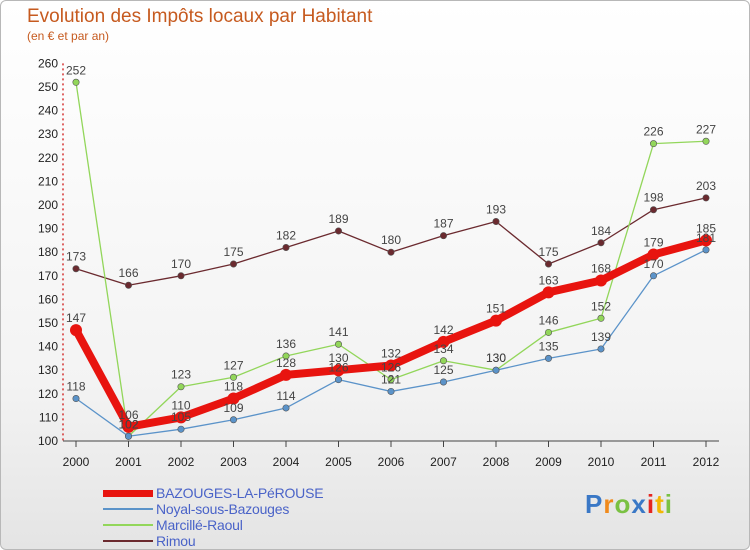  What do you see at coordinates (233, 462) in the screenshot?
I see `x-tick-label: 2003` at bounding box center [233, 462].